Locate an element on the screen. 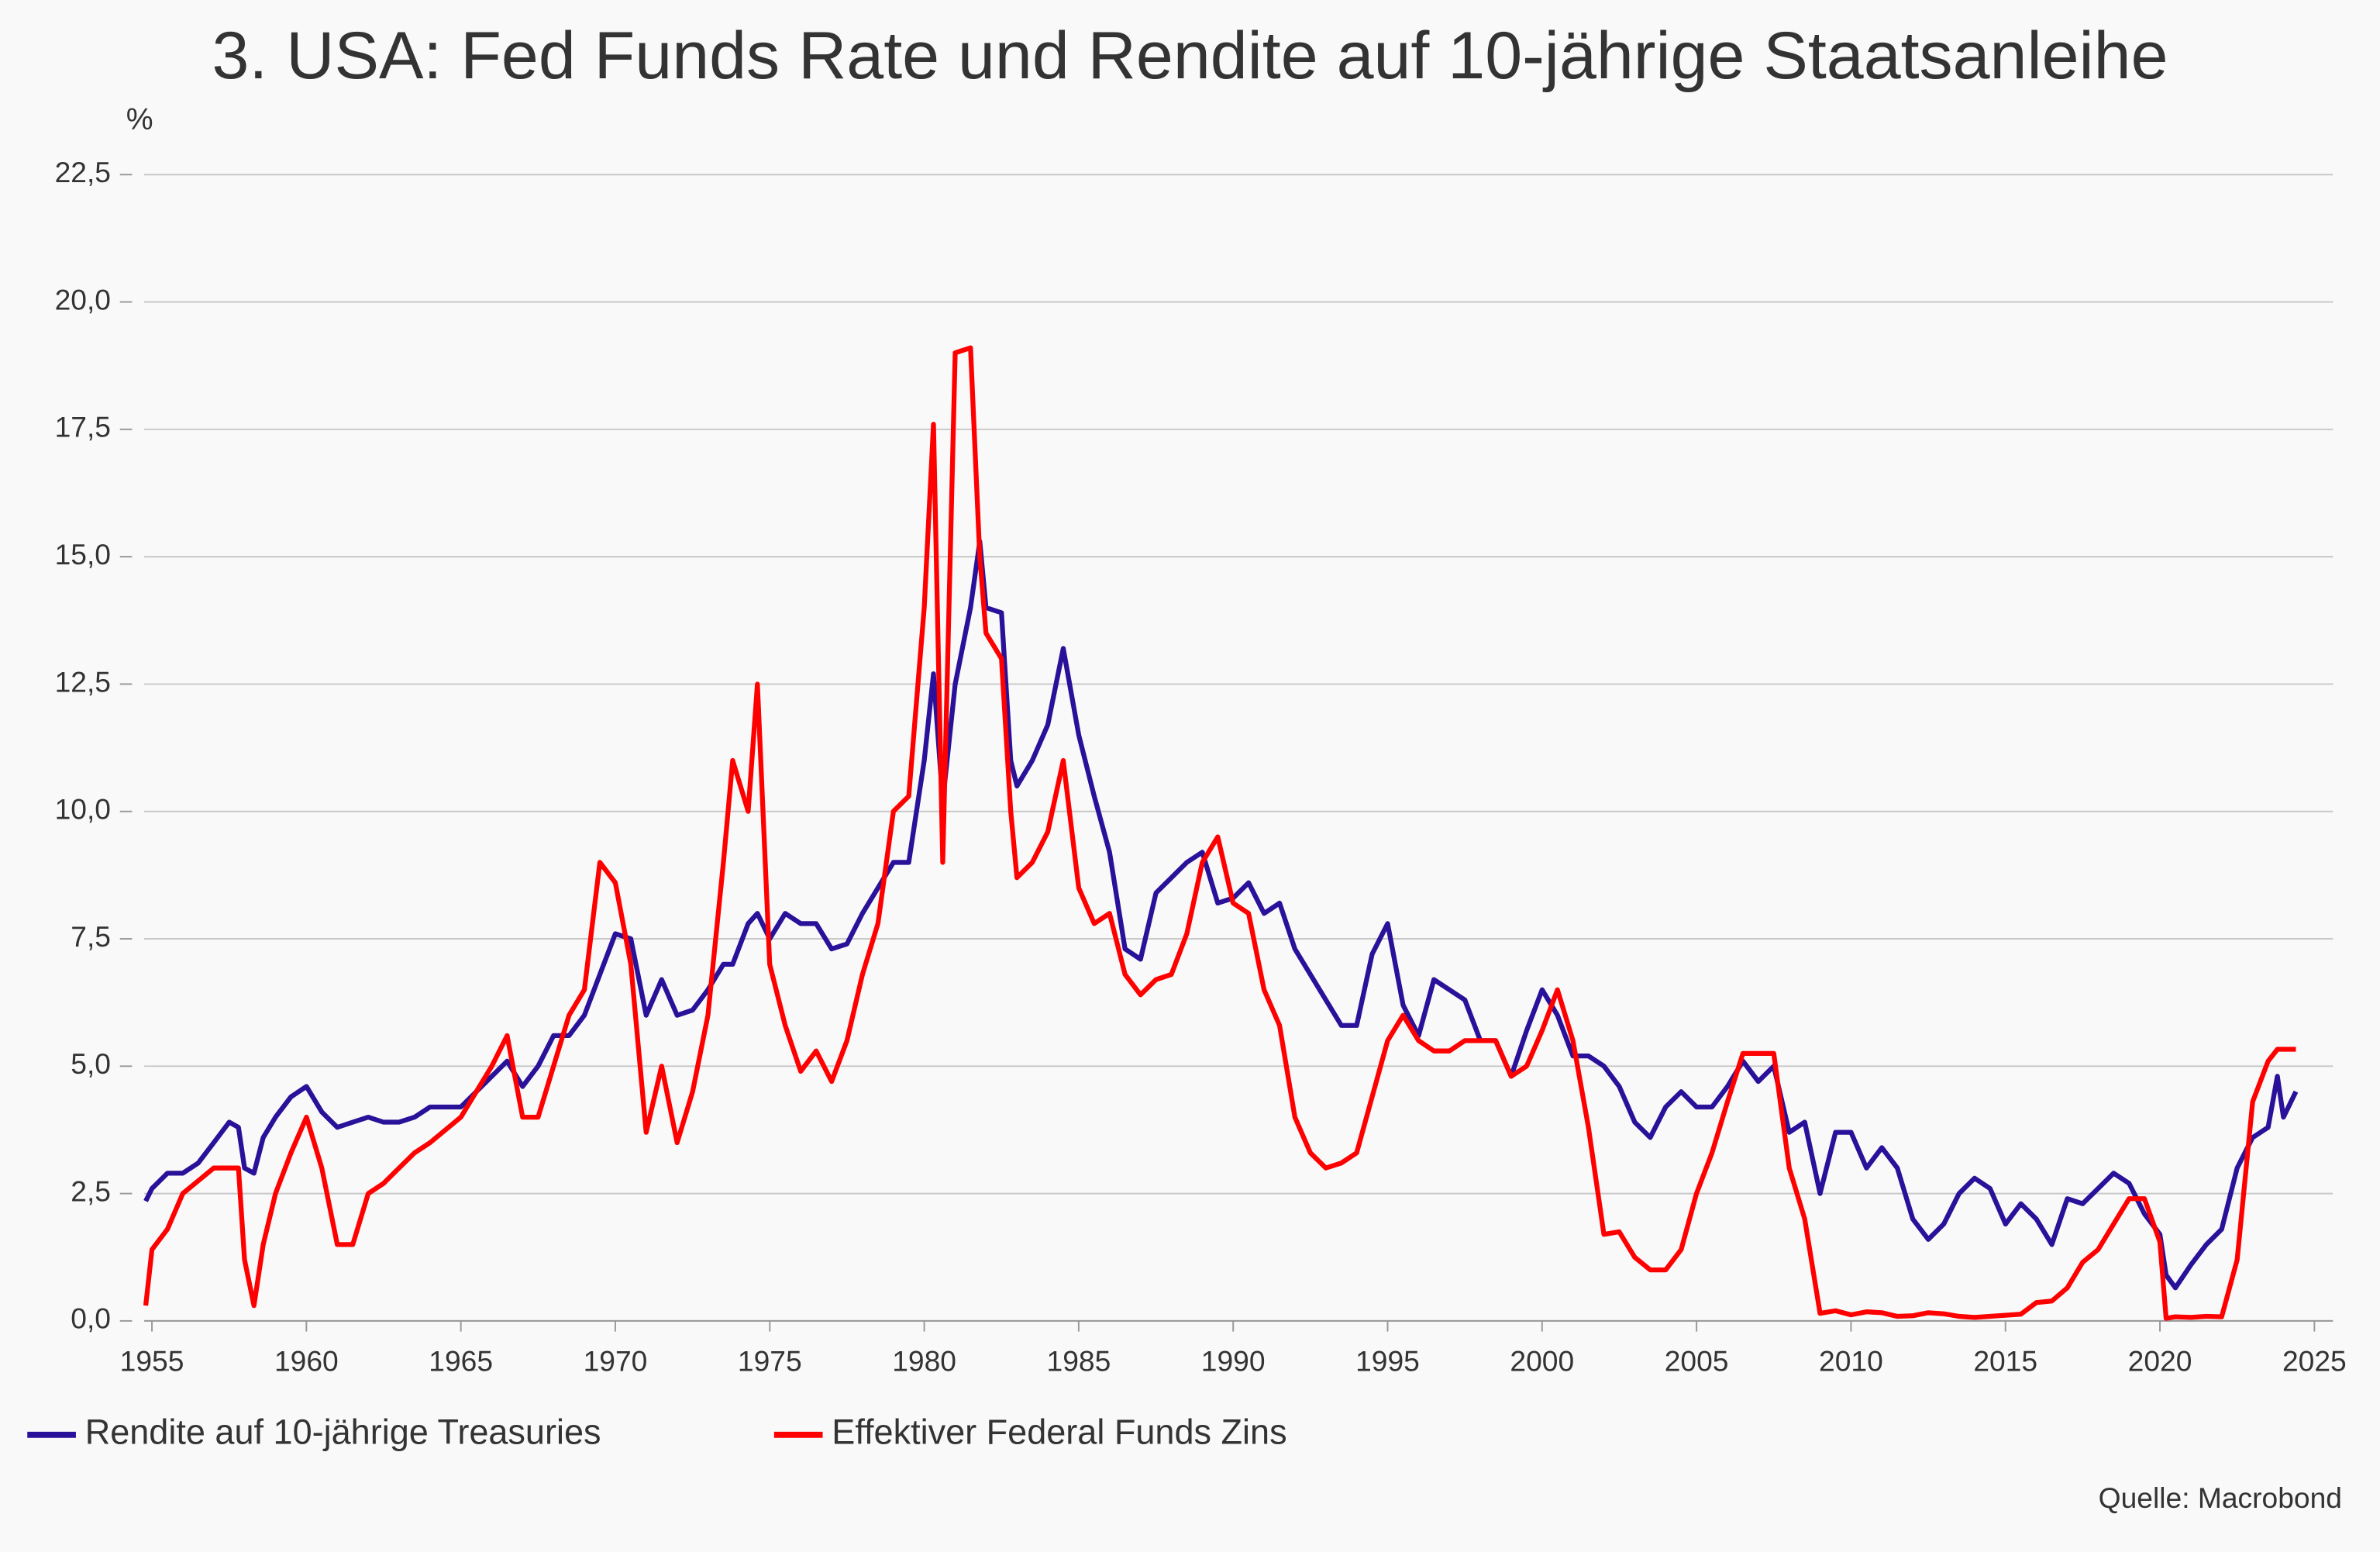 This screenshot has width=2380, height=1552. x-tick-label: 1990 is located at coordinates (1234, 1361).